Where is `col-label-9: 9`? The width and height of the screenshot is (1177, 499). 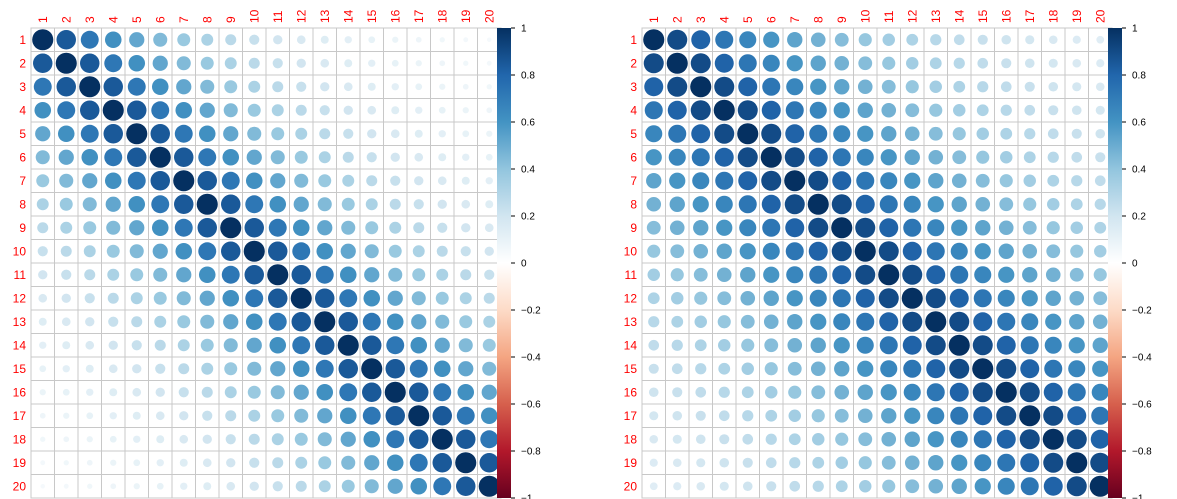
col-label-9: 9 is located at coordinates (842, 19).